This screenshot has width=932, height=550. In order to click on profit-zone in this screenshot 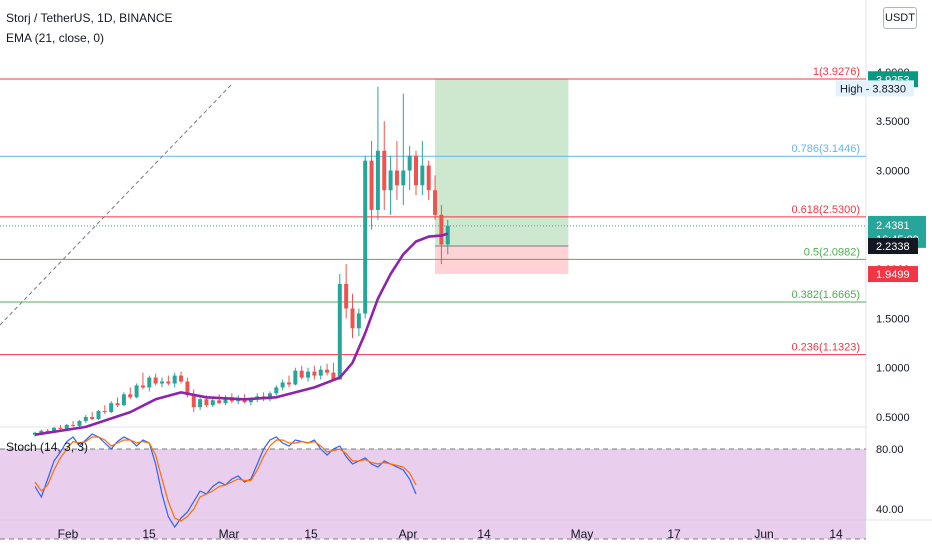, I will do `click(502, 163)`.